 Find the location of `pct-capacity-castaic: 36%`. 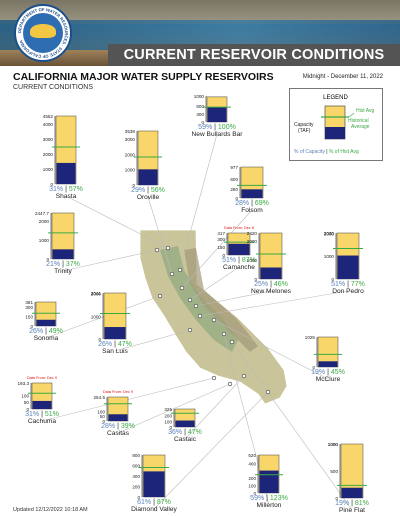

pct-capacity-castaic: 36% is located at coordinates (175, 432).